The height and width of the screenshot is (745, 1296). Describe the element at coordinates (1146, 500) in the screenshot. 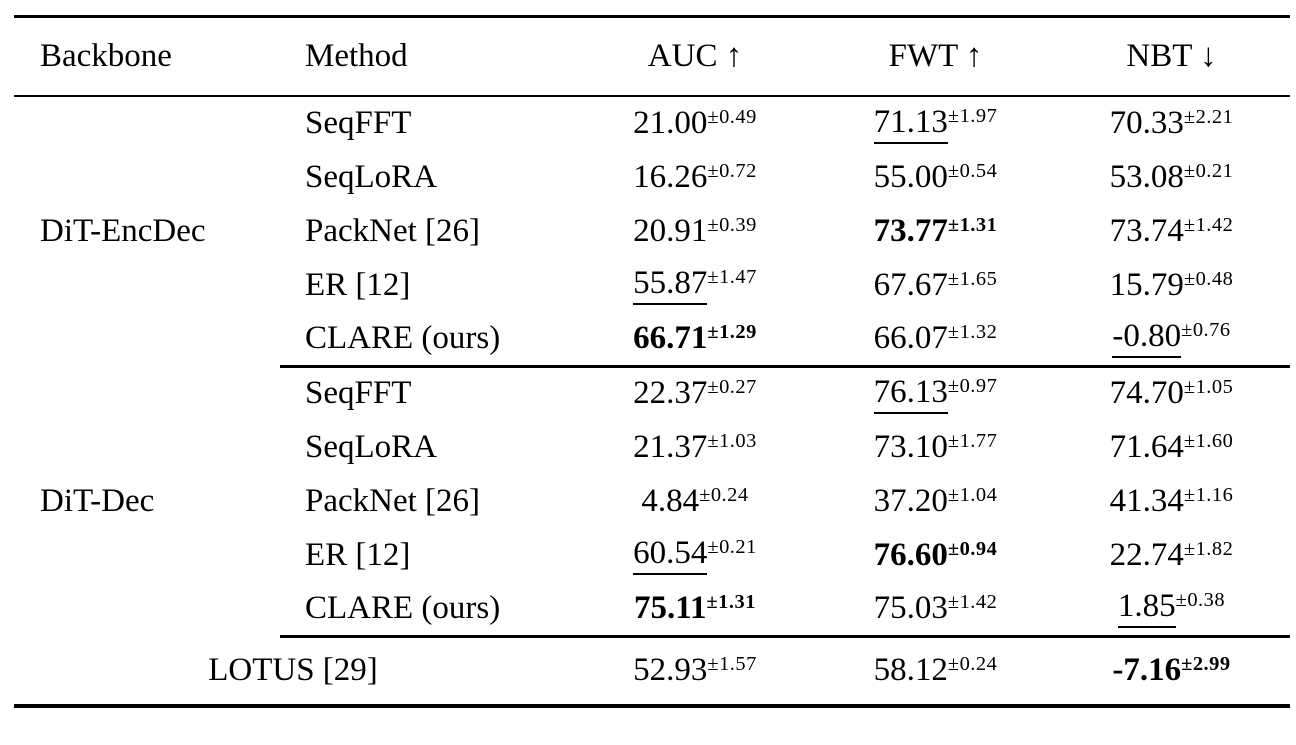

I see `metric-value: 41.34` at that location.